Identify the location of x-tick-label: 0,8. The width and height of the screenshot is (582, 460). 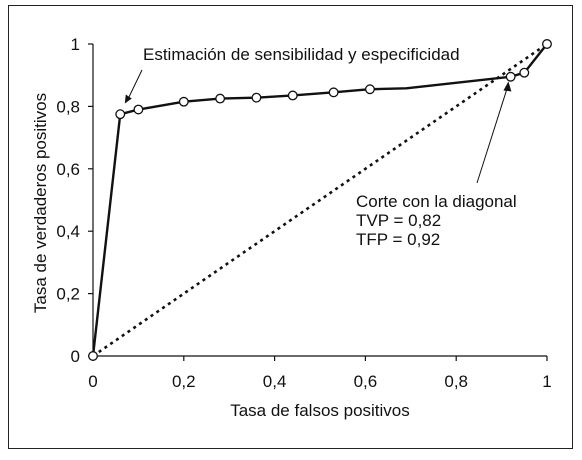
(456, 381).